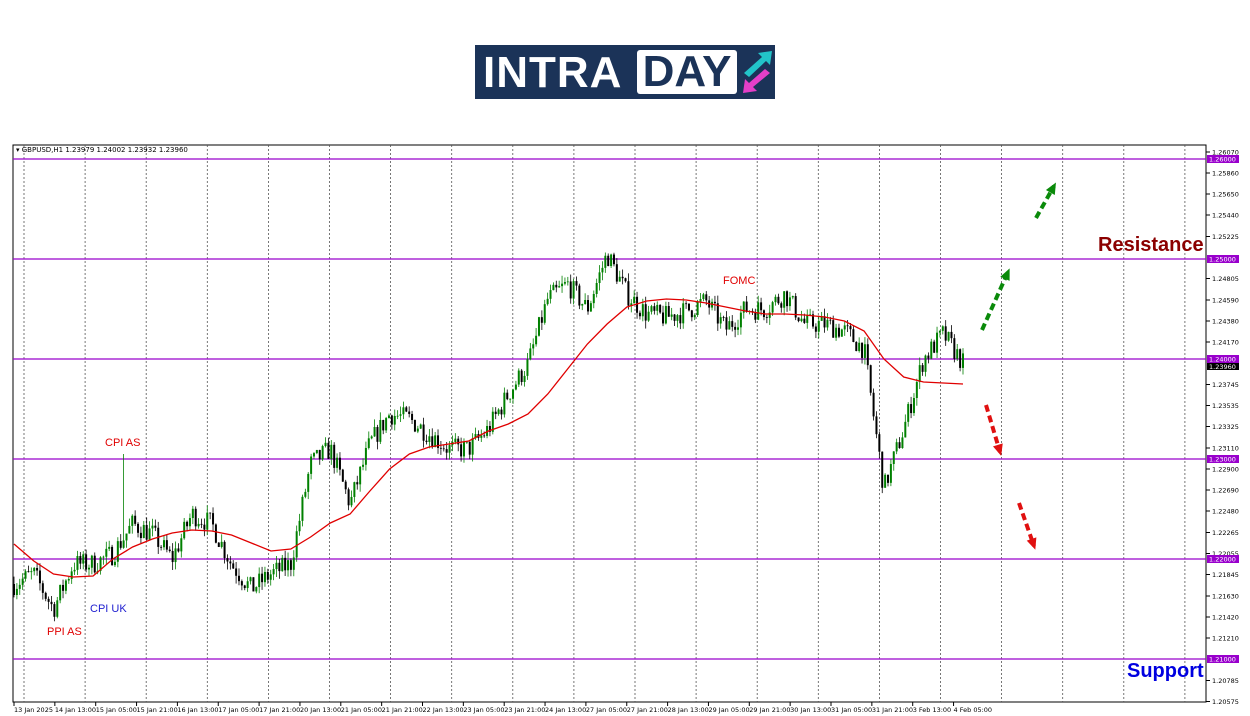 This screenshot has height=716, width=1250. I want to click on y-tick-label: 1.22055, so click(1225, 554).